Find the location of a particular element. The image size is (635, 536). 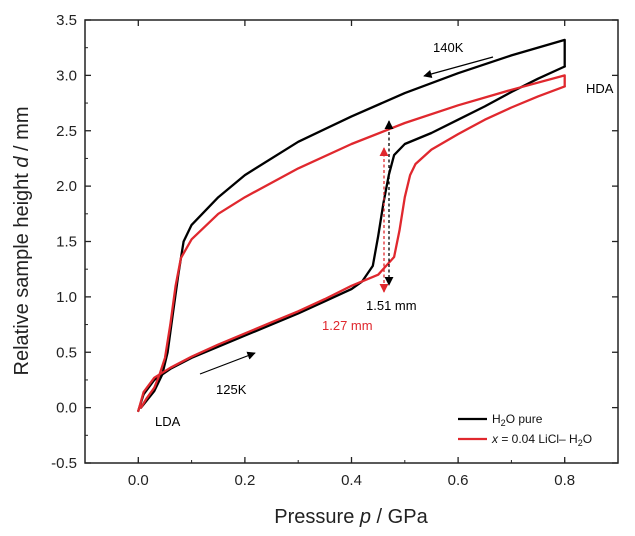

label-125k: 125K is located at coordinates (231, 389).